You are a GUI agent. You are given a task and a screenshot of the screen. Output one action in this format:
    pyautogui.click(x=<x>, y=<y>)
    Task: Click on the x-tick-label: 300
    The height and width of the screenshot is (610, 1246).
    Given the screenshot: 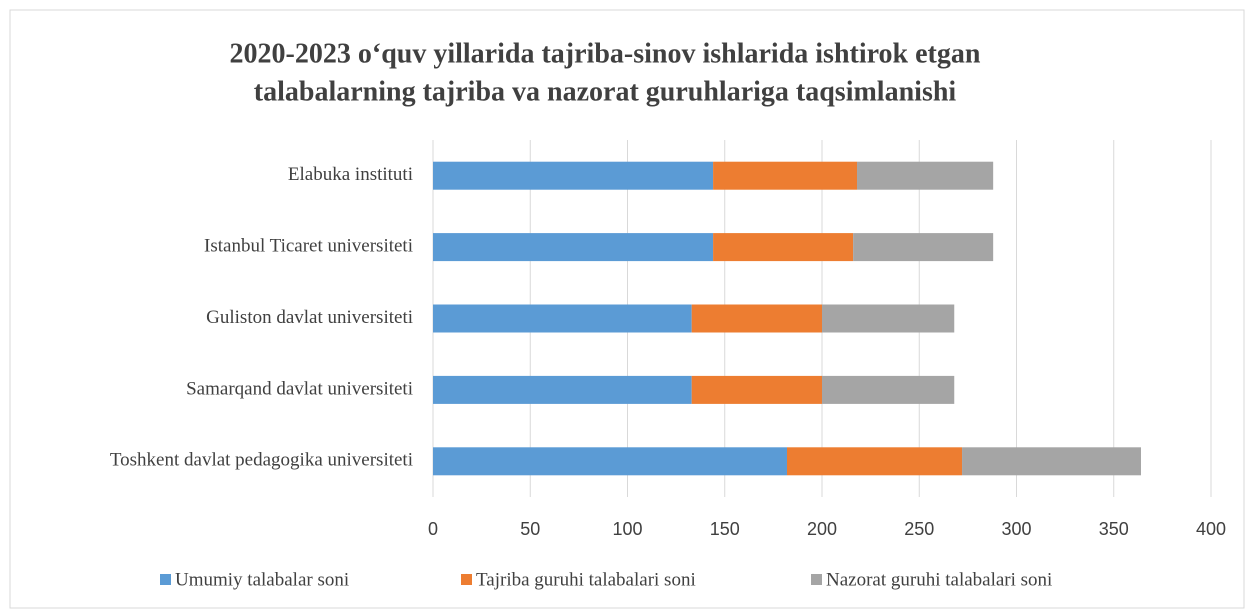 What is the action you would take?
    pyautogui.click(x=1016, y=529)
    